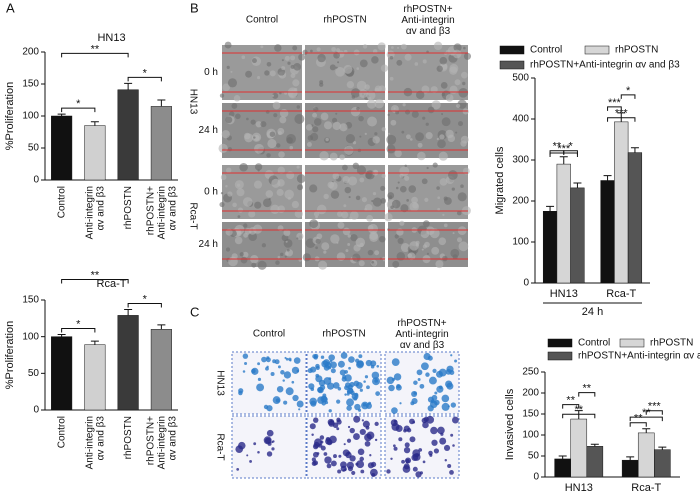 The image size is (700, 495). Describe the element at coordinates (520, 242) in the screenshot. I see `y-tick-label: 100` at that location.